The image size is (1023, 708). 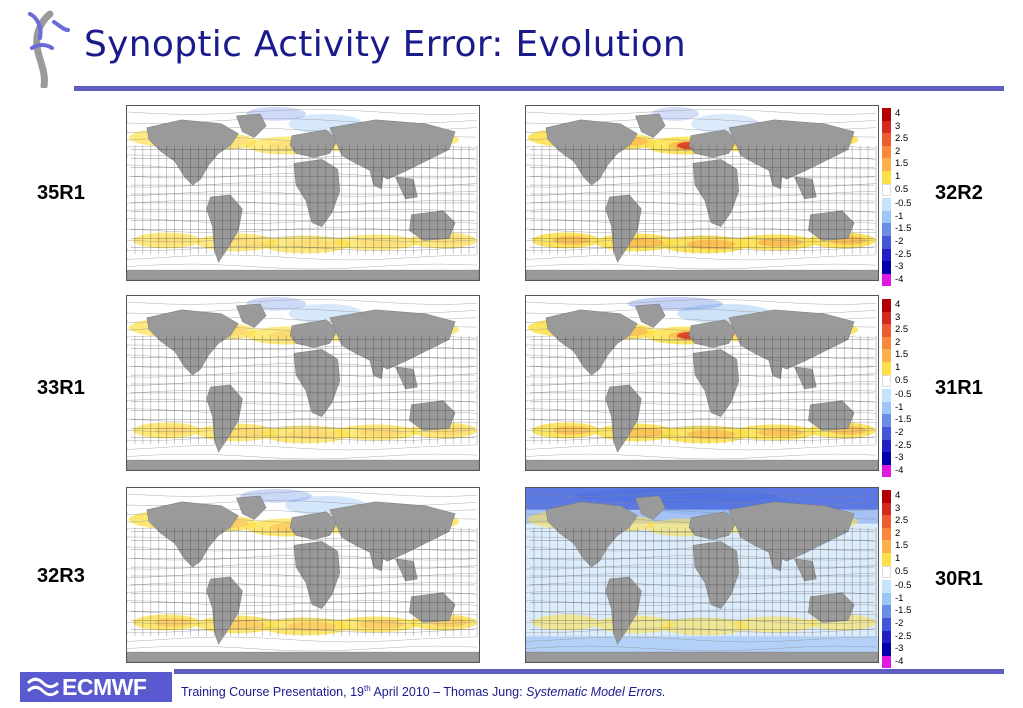 I want to click on ecmwf-logo-text: ECMWF, so click(x=104, y=686).